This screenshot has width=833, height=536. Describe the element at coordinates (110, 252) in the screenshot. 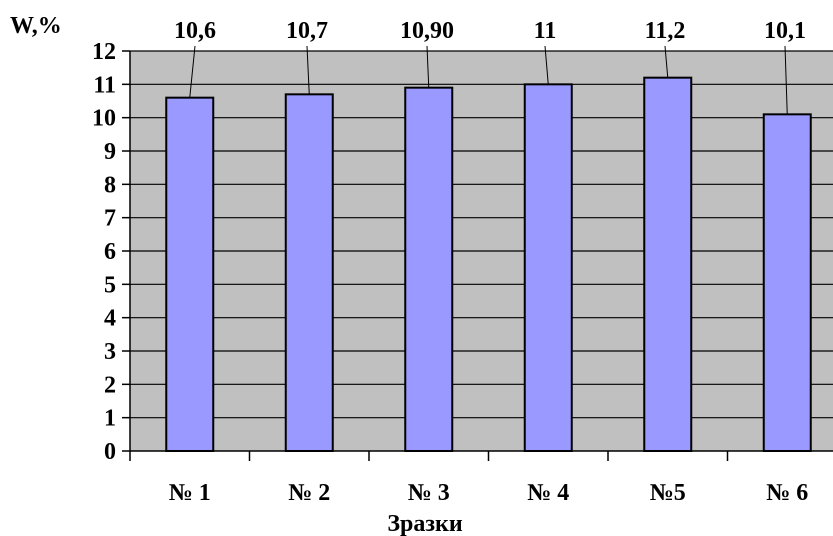

I see `y-tick-label: 6` at that location.